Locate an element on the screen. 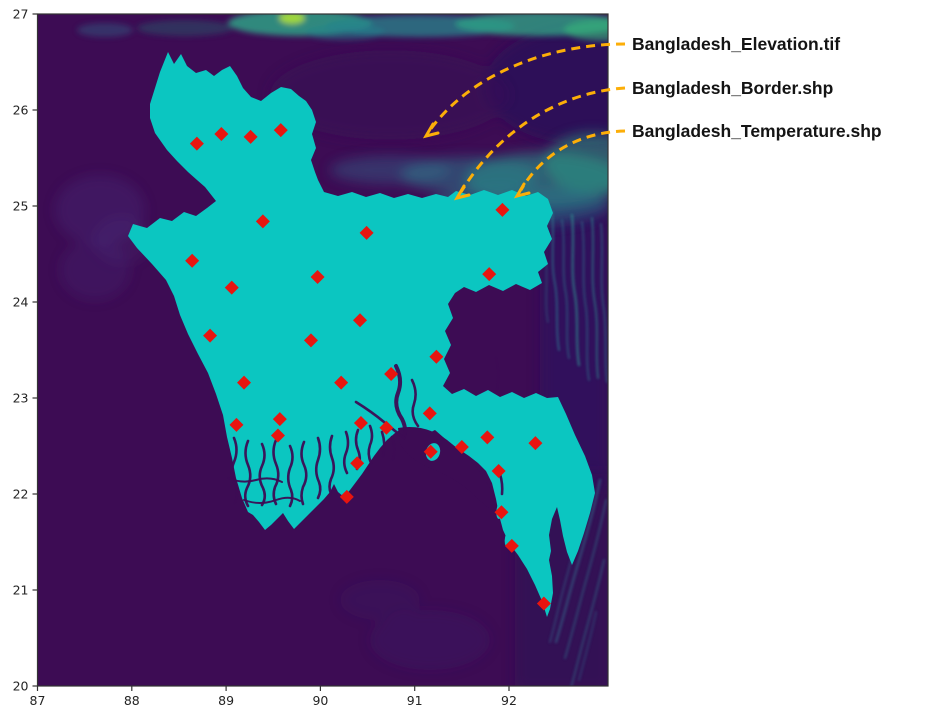 Image resolution: width=940 pixels, height=718 pixels. y-tick-label: 25 is located at coordinates (21, 206).